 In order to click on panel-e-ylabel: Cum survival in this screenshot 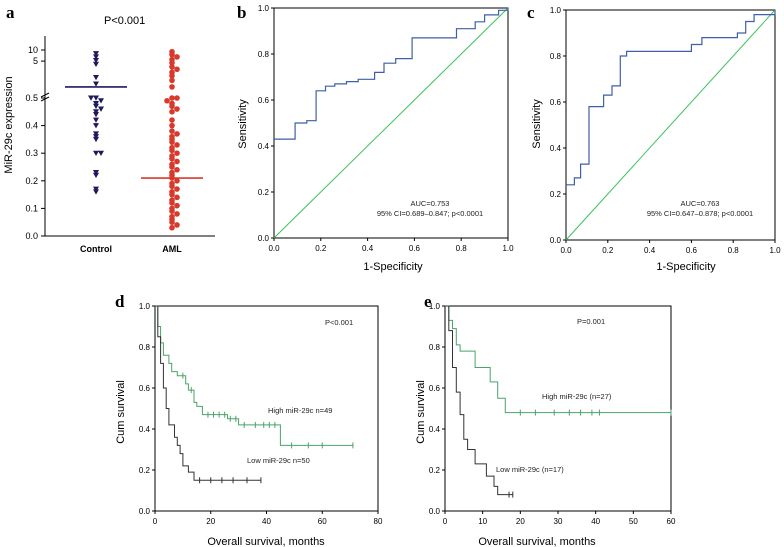, I will do `click(421, 412)`.